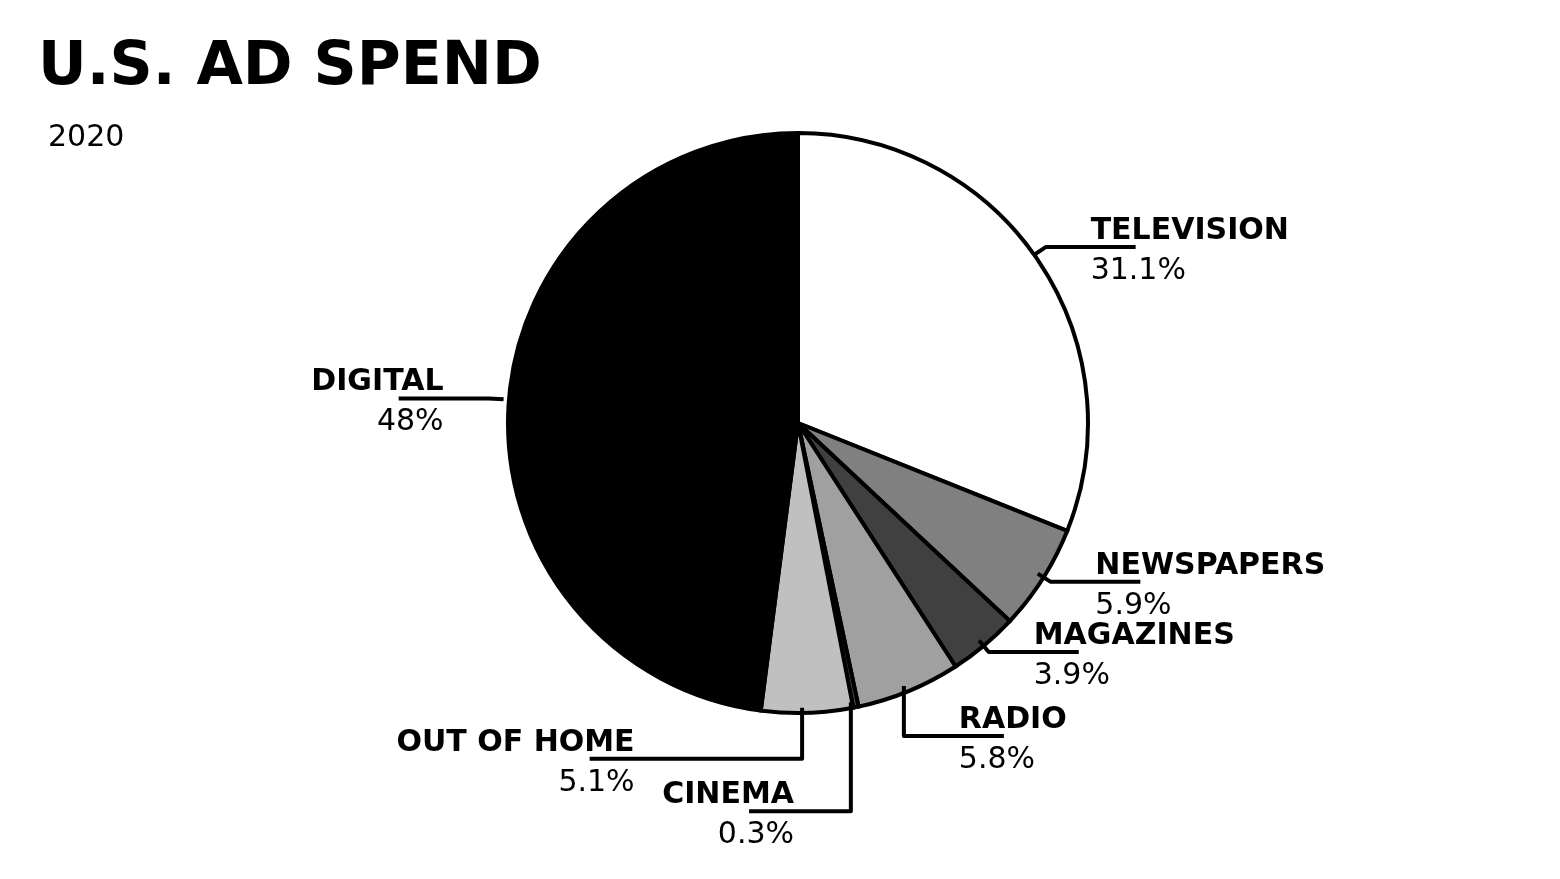  I want to click on data-label: 5.1%, so click(596, 780).